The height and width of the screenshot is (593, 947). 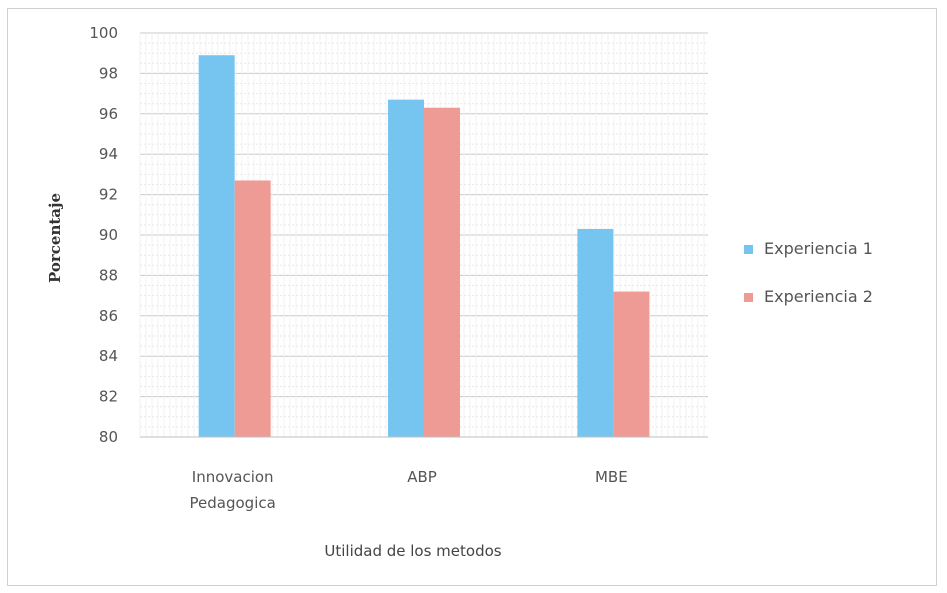 What do you see at coordinates (108, 275) in the screenshot?
I see `y-tick-label: 88` at bounding box center [108, 275].